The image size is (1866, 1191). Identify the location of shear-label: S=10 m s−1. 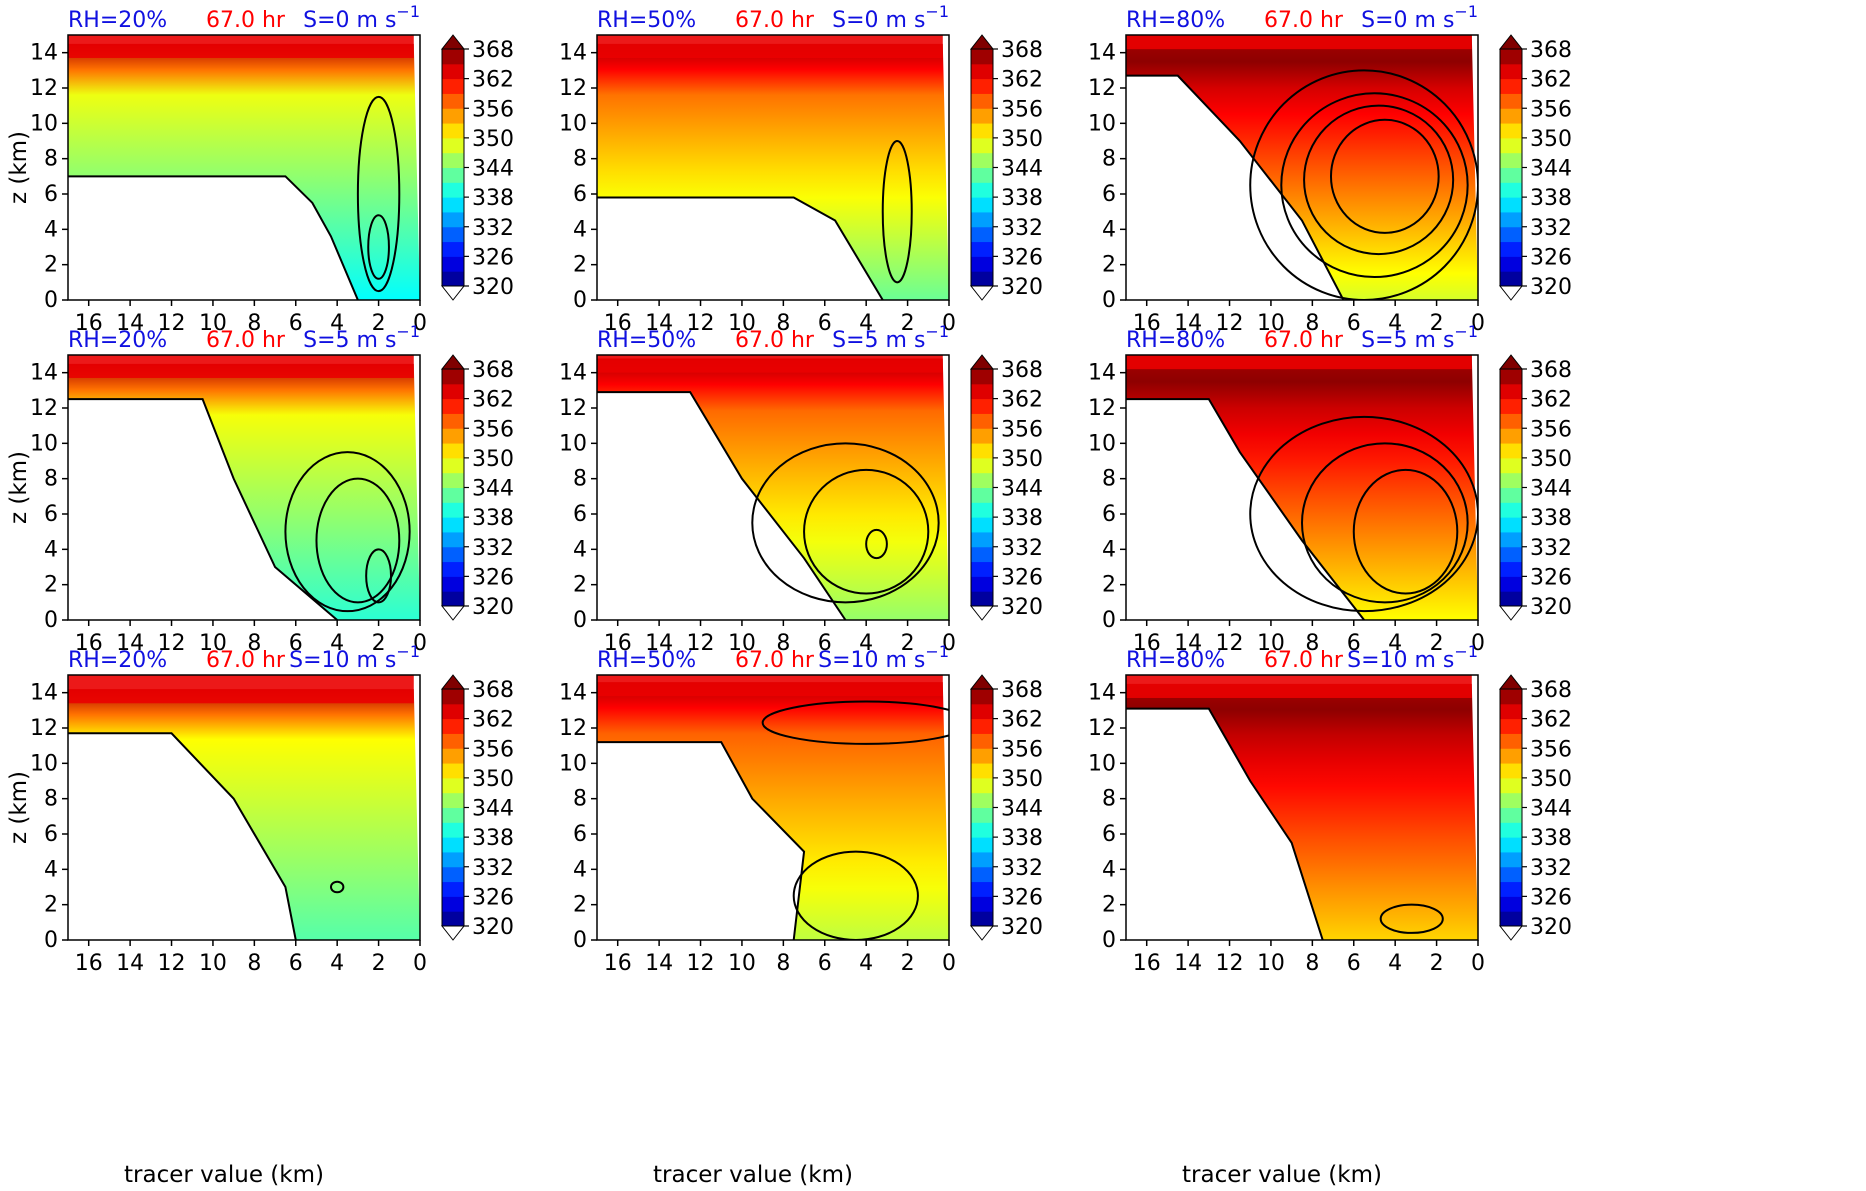
(1412, 657).